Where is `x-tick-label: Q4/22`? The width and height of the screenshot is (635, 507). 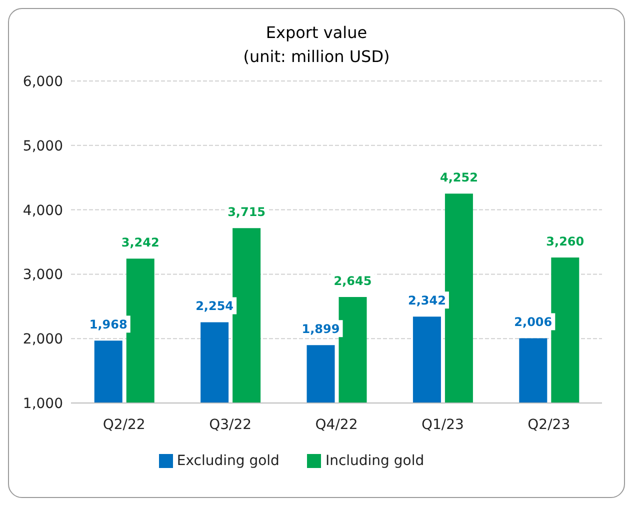 x-tick-label: Q4/22 is located at coordinates (336, 424).